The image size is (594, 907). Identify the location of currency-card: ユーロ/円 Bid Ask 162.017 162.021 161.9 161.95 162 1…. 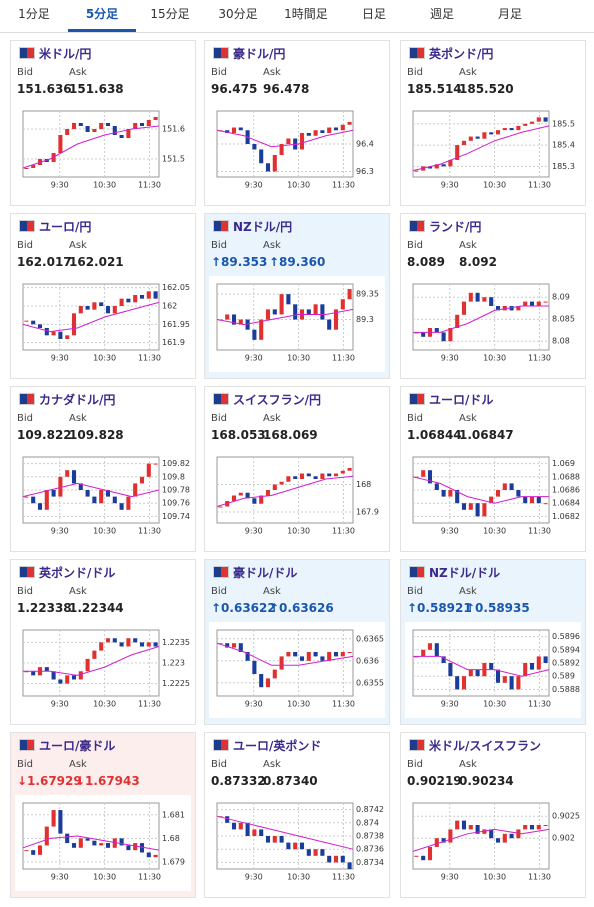
(103, 296).